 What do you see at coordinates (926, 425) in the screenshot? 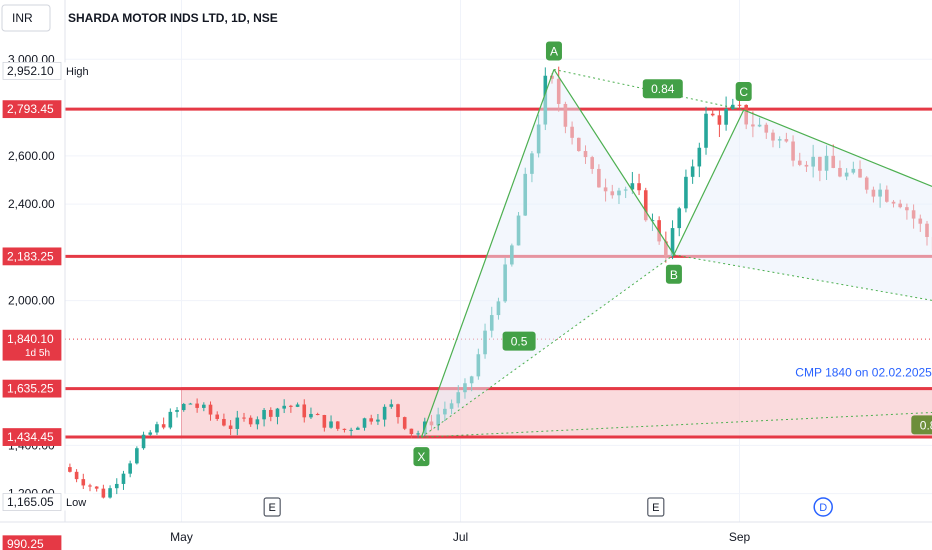
I see `ratio-label: 0.886` at bounding box center [926, 425].